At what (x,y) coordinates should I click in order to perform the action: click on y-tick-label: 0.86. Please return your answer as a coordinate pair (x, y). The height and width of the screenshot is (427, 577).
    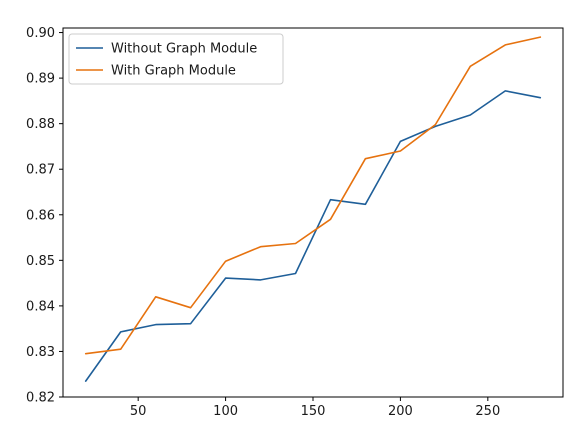
    Looking at the image, I should click on (40, 215).